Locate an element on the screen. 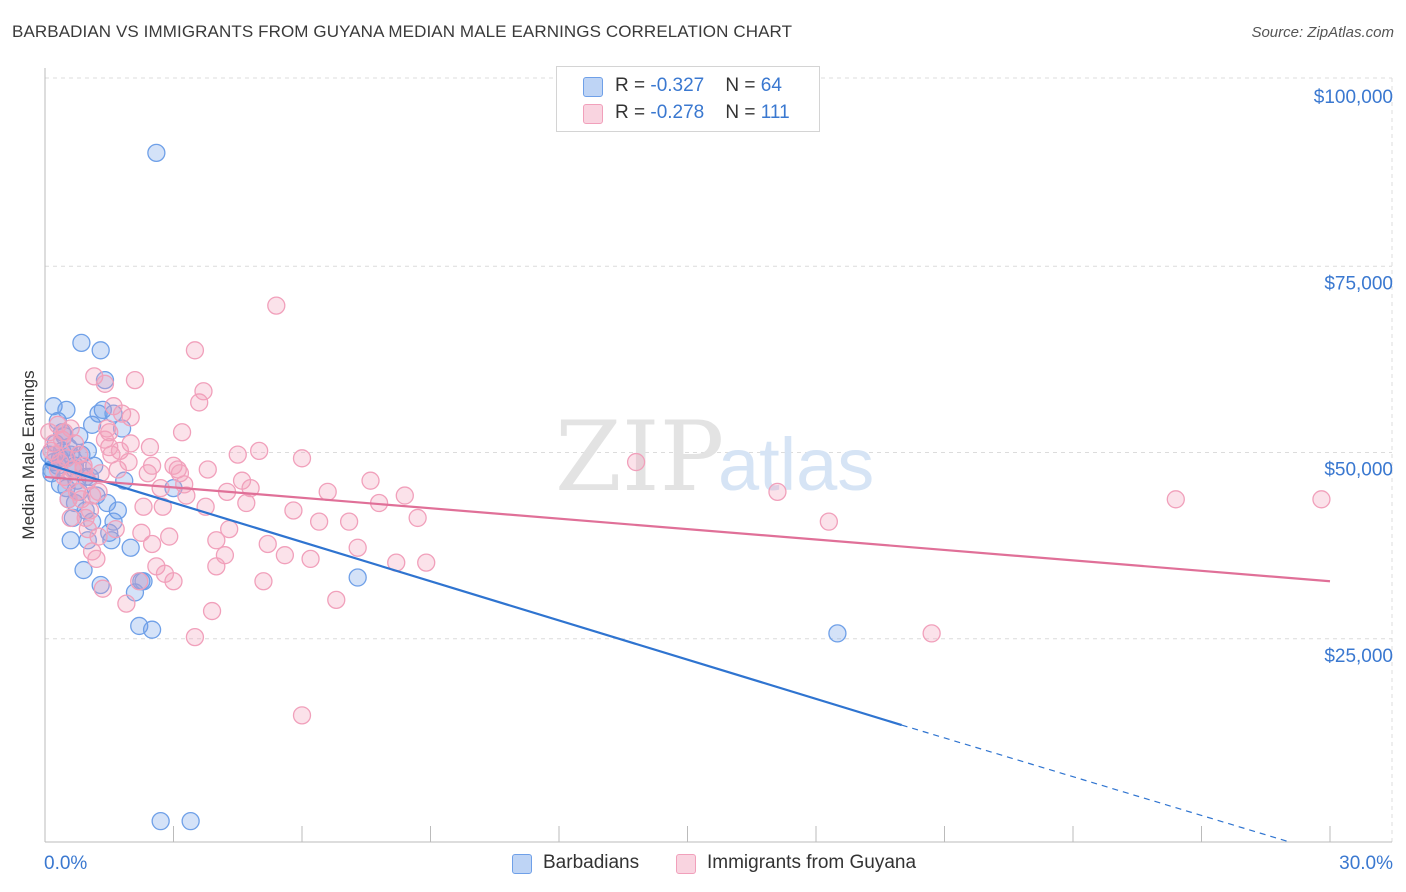 This screenshot has width=1406, height=892. y-tick-label: $25,000 is located at coordinates (1358, 656).